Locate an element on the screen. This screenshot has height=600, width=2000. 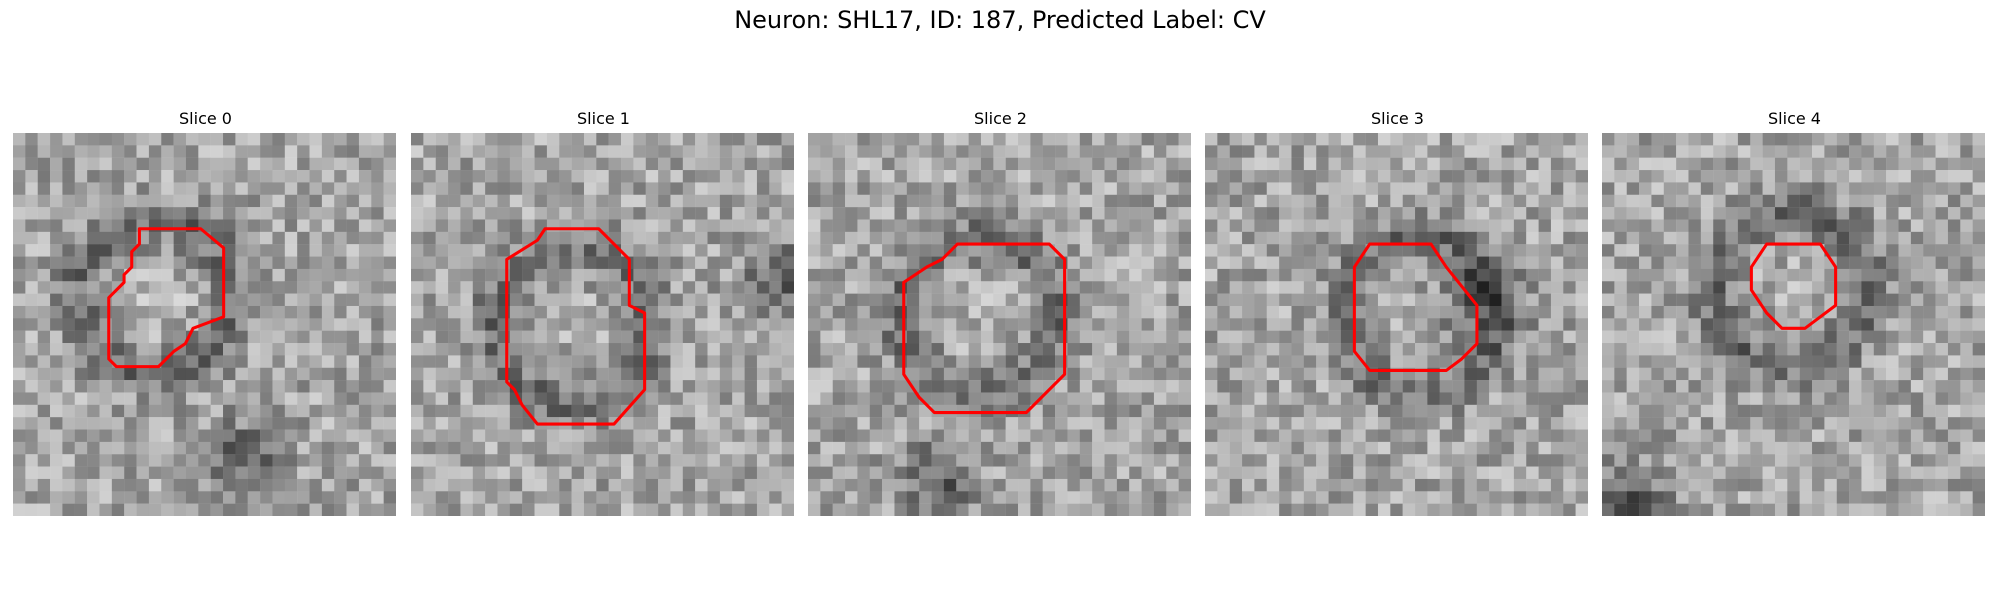
slice-title-4: Slice 4 is located at coordinates (1794, 118).